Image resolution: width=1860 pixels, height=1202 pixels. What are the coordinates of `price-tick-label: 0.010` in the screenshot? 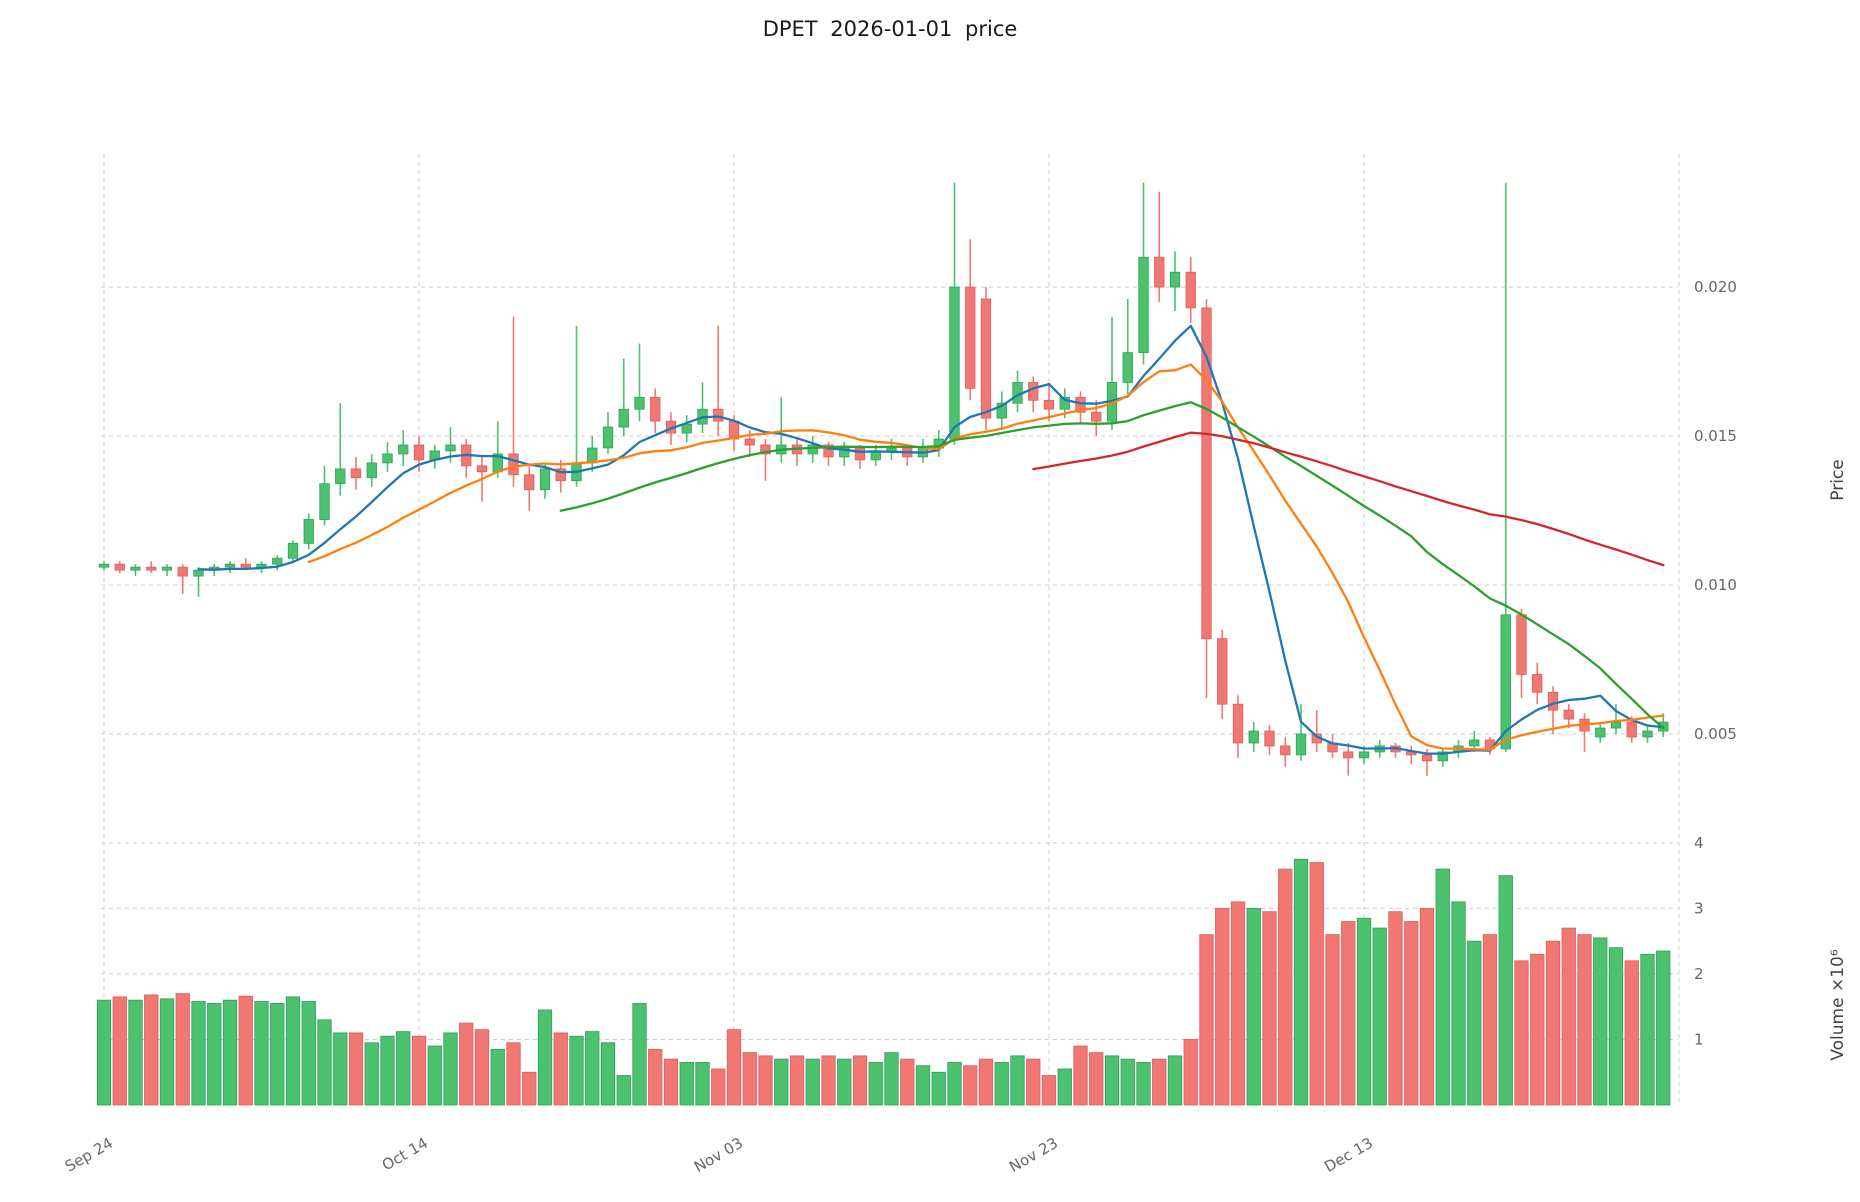 It's located at (1715, 585).